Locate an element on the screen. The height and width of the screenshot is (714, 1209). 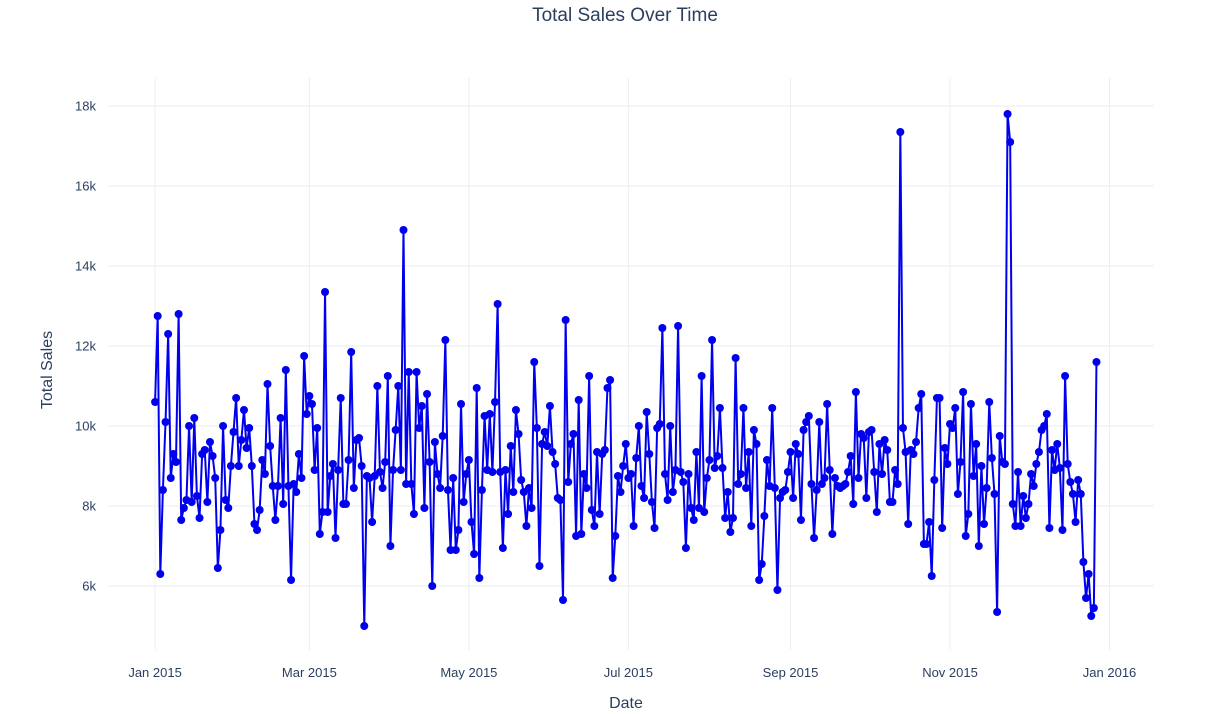
y-tick-label: 12k is located at coordinates (85, 346).